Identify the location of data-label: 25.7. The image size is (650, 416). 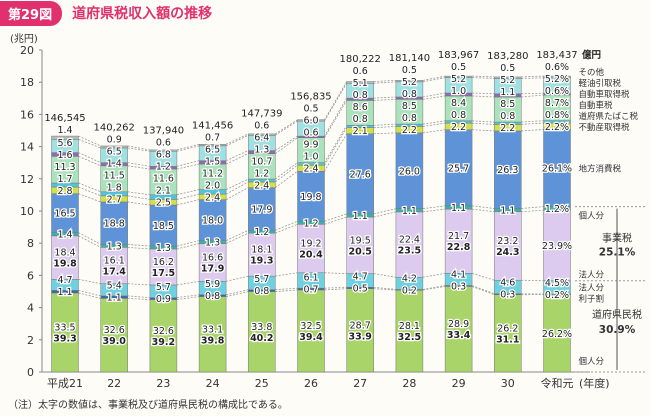
(458, 168).